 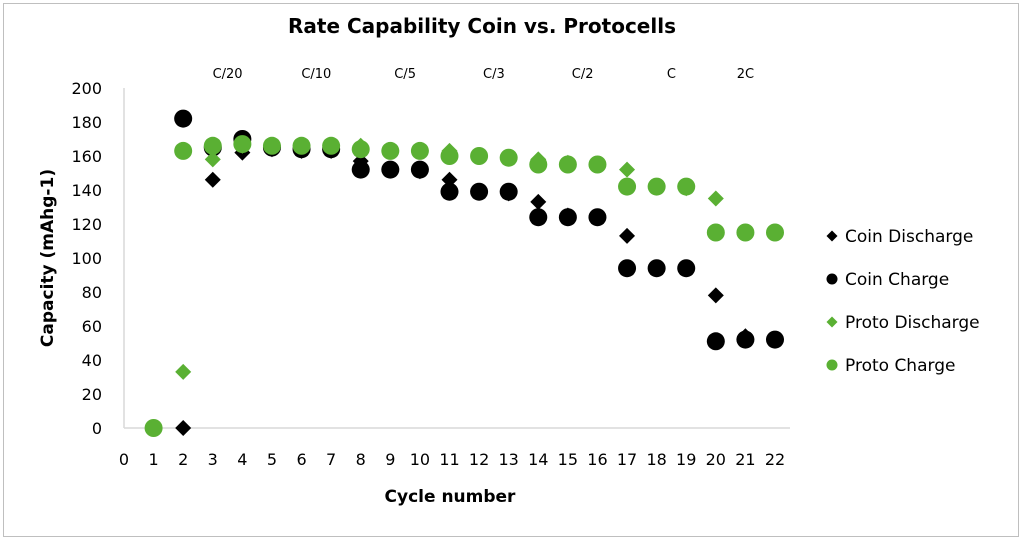 I want to click on legend-item: Coin Charge, so click(x=897, y=280).